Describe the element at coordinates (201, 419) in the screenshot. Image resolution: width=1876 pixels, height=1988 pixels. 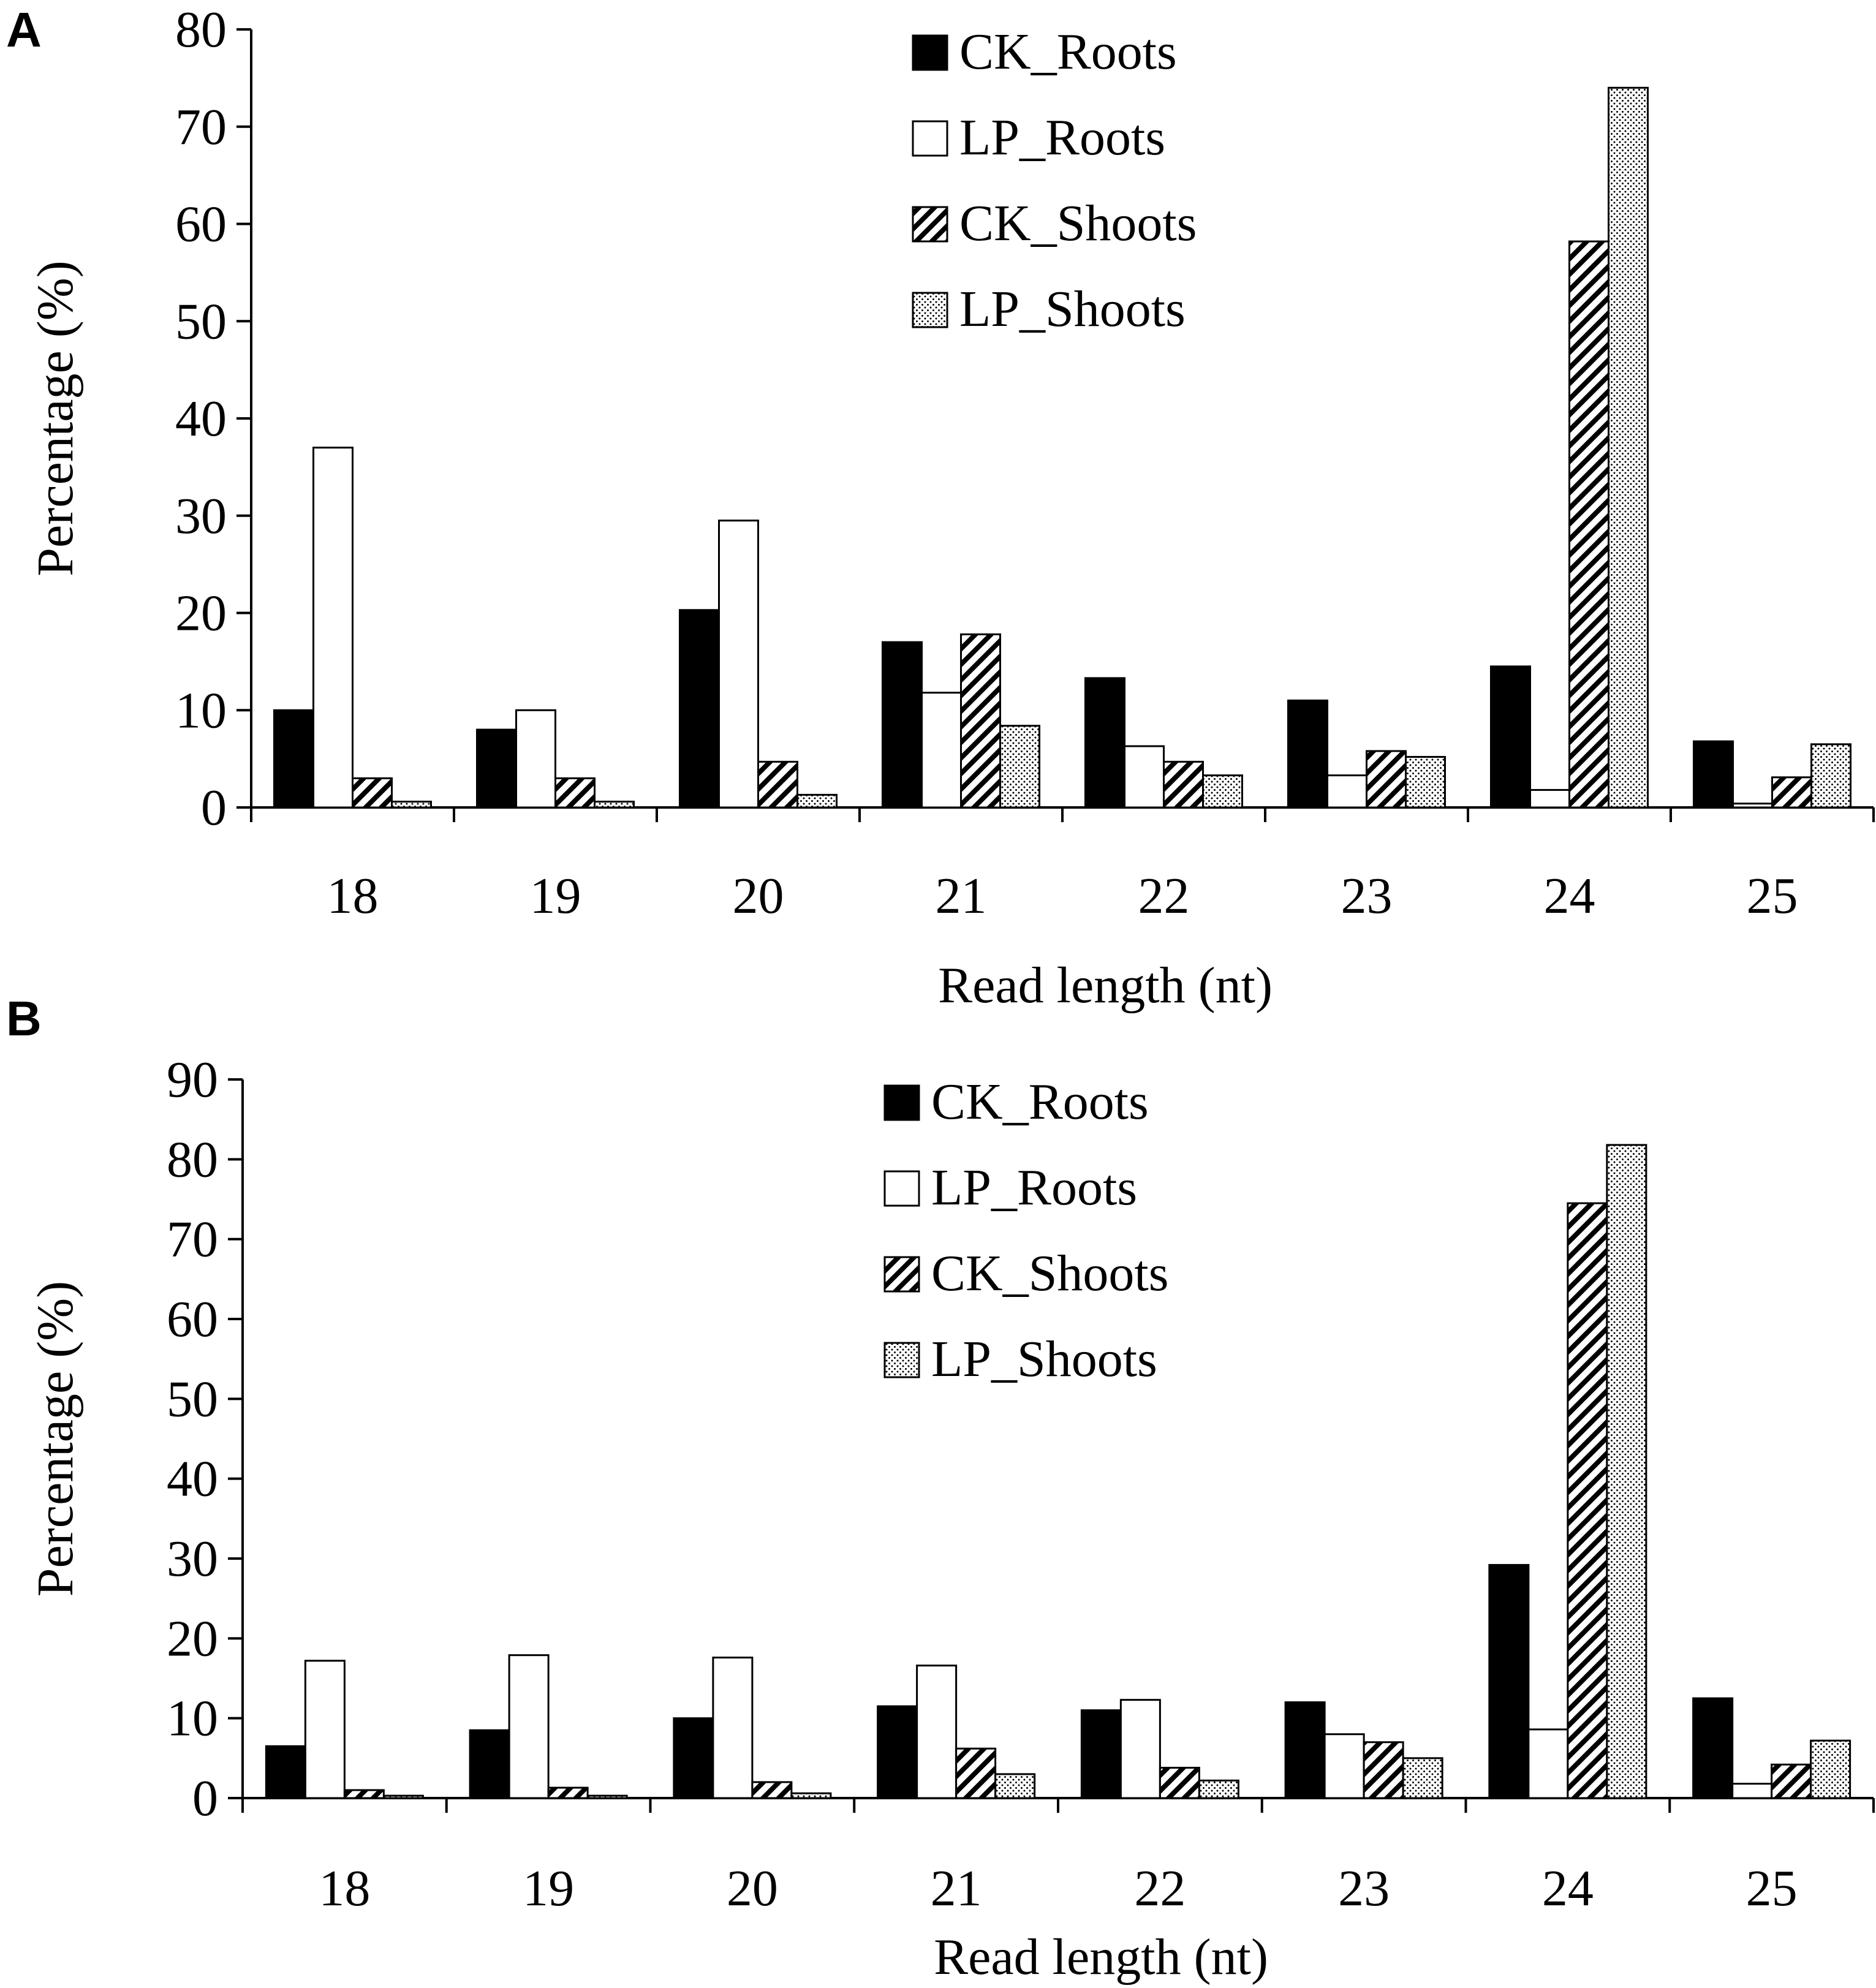
I see `panel-a-y-tick-label: 40` at that location.